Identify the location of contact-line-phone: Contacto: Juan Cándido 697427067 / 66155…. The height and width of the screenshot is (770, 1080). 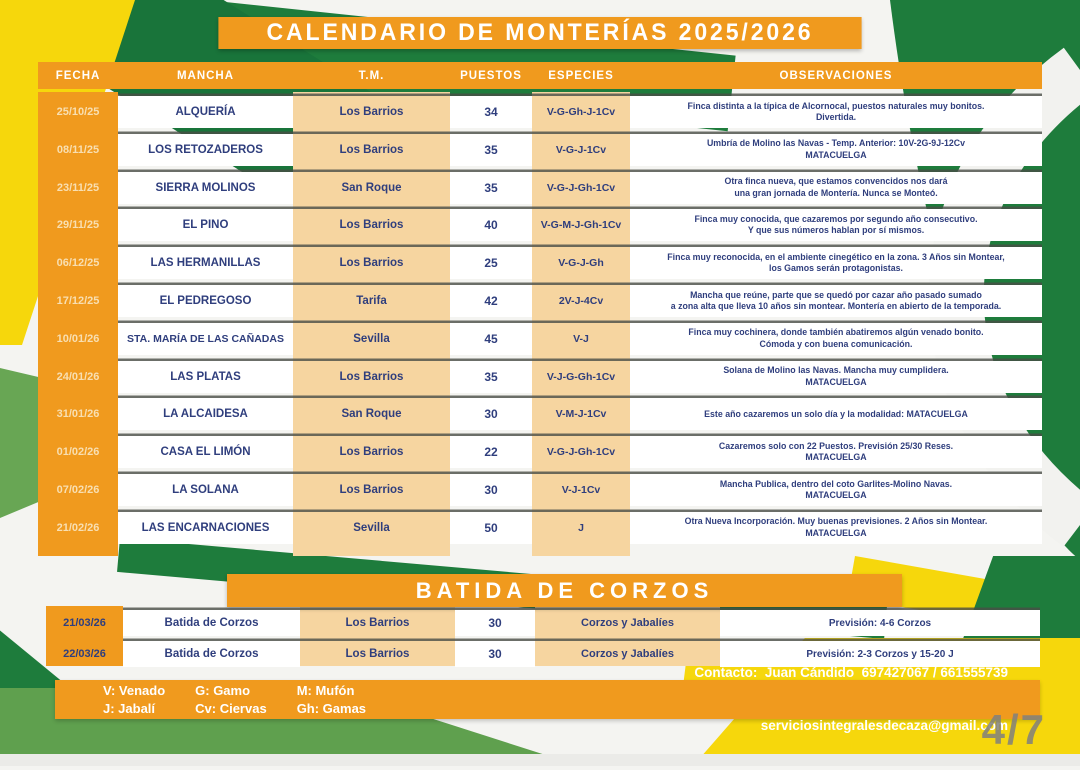
(851, 673).